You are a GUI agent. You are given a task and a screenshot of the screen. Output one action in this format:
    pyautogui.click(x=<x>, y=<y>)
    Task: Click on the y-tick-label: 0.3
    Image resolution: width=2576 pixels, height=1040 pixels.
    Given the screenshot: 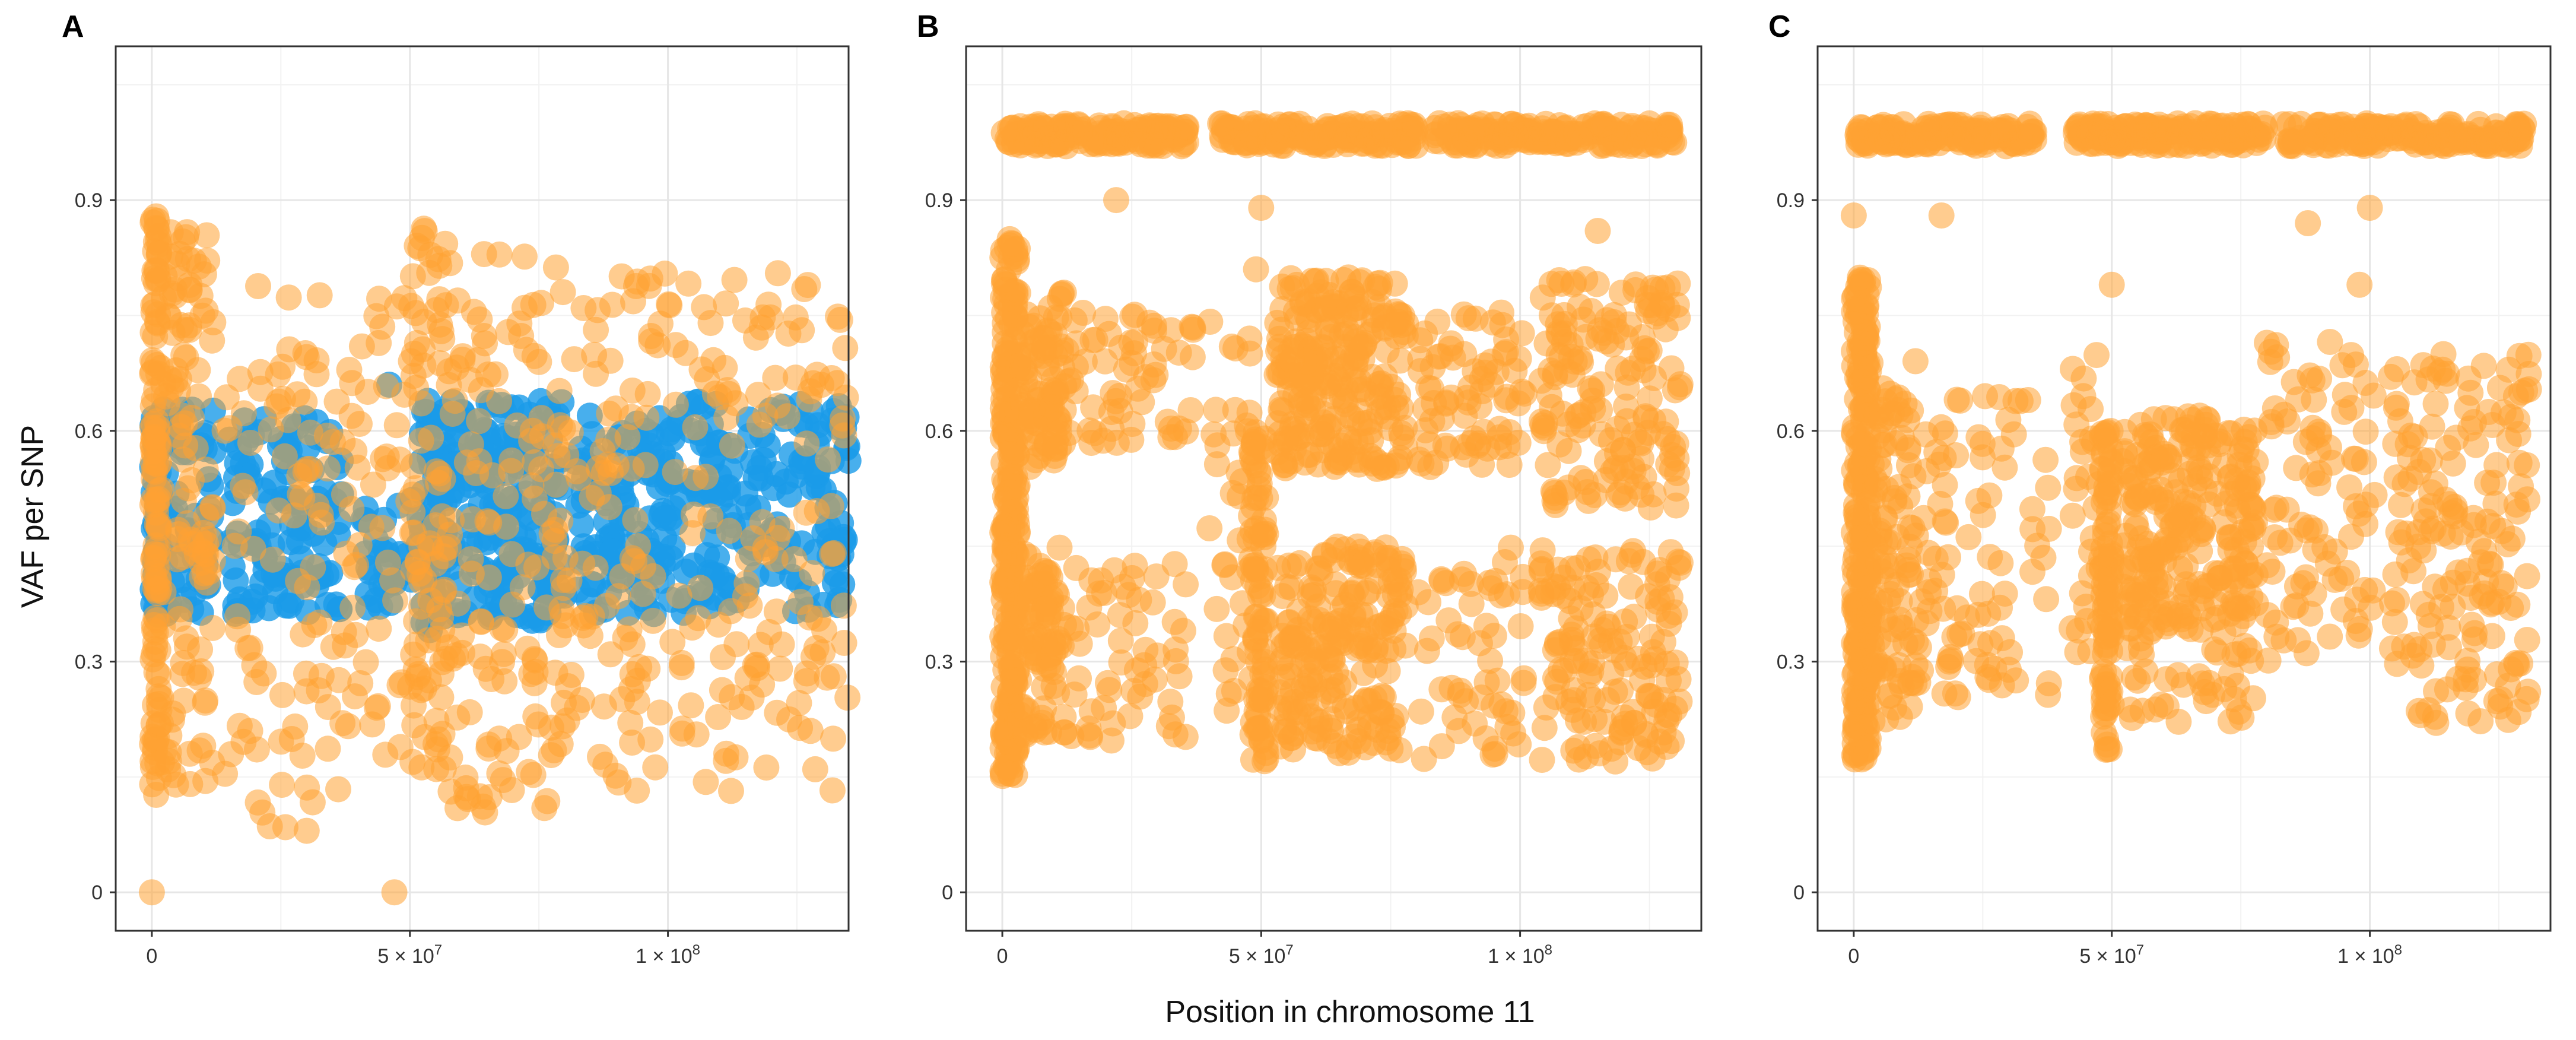 What is the action you would take?
    pyautogui.click(x=939, y=662)
    